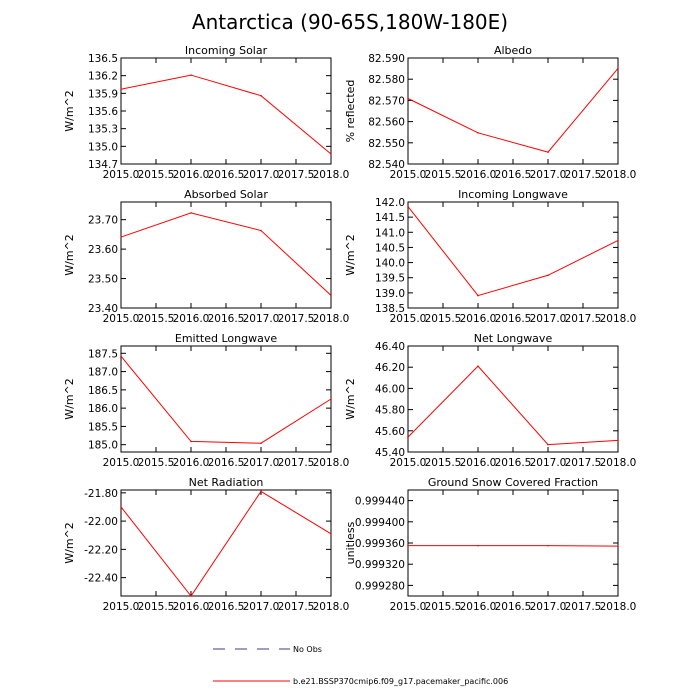 The width and height of the screenshot is (700, 700). What do you see at coordinates (103, 309) in the screenshot?
I see `y-tick-label: 23.40` at bounding box center [103, 309].